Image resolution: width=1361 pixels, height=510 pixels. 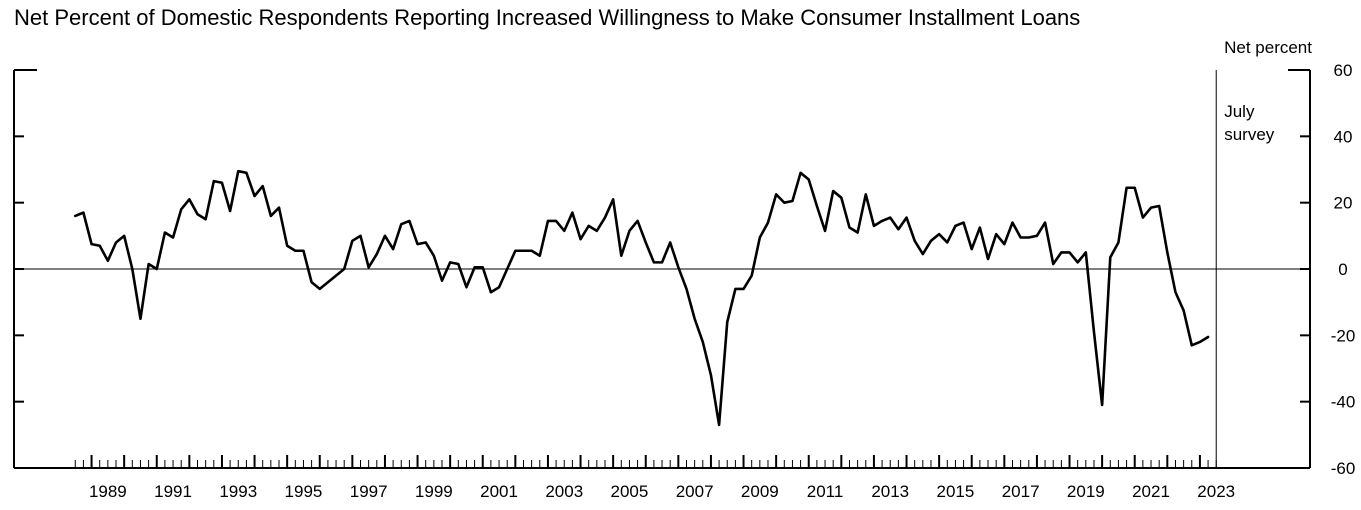 I want to click on x-tick-label: 2001, so click(x=499, y=491).